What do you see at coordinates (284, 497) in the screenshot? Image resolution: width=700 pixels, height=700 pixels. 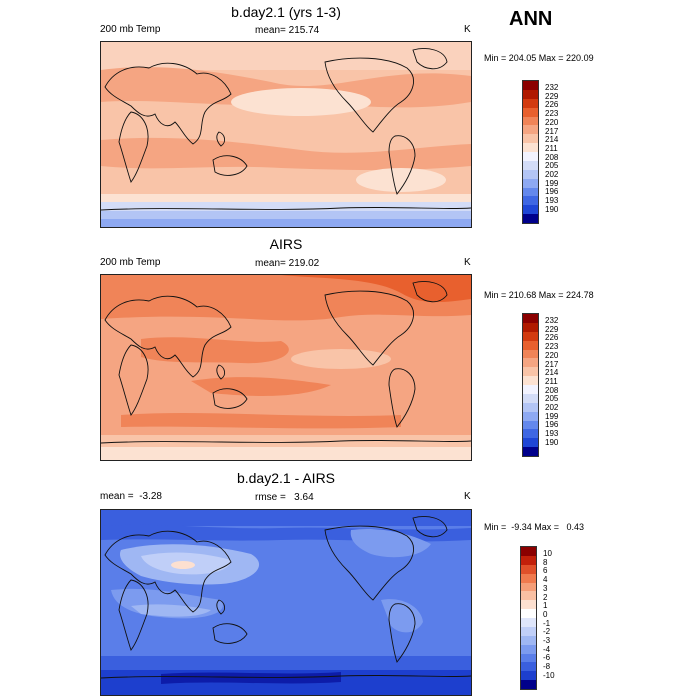 I see `panel3-rmse-label: rmse = 3.64` at bounding box center [284, 497].